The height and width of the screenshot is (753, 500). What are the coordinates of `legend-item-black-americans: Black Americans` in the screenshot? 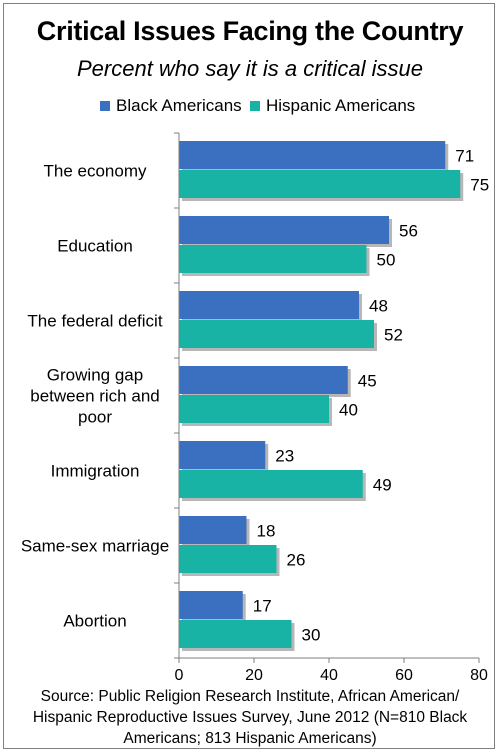 It's located at (171, 106).